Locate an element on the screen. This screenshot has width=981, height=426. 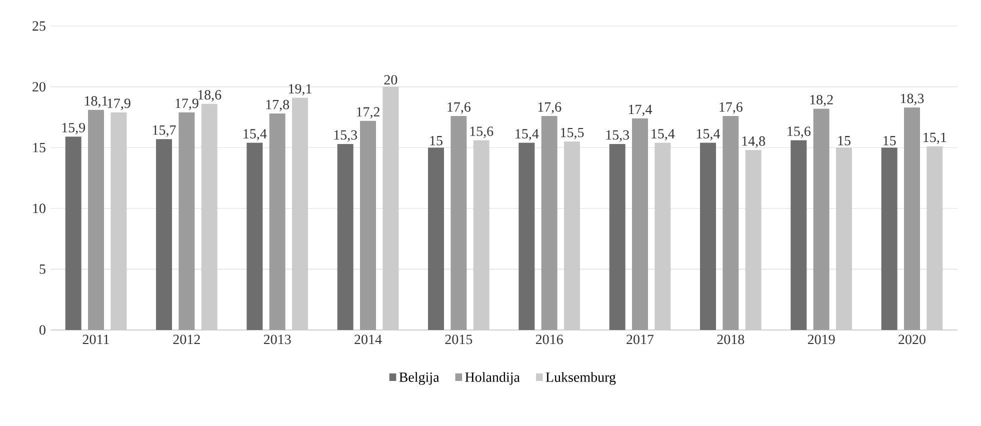
data-label: 15,1 is located at coordinates (935, 138).